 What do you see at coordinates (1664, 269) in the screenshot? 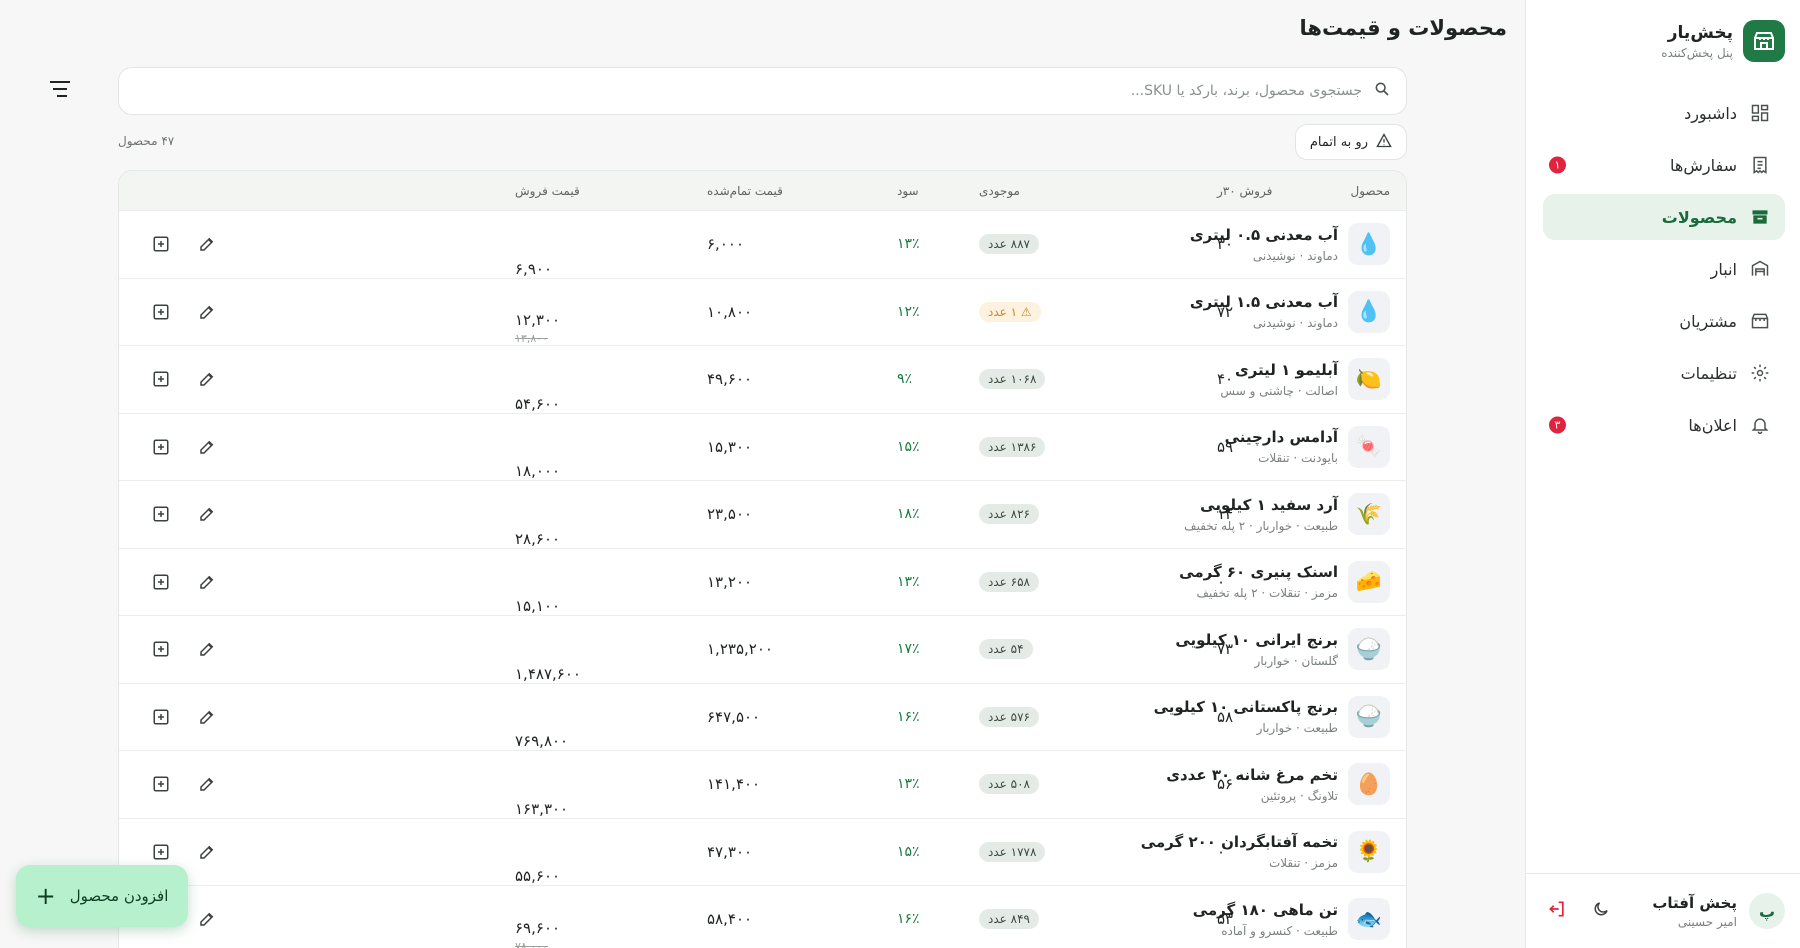
I see `sidebar-item-warehouse: انبار` at bounding box center [1664, 269].